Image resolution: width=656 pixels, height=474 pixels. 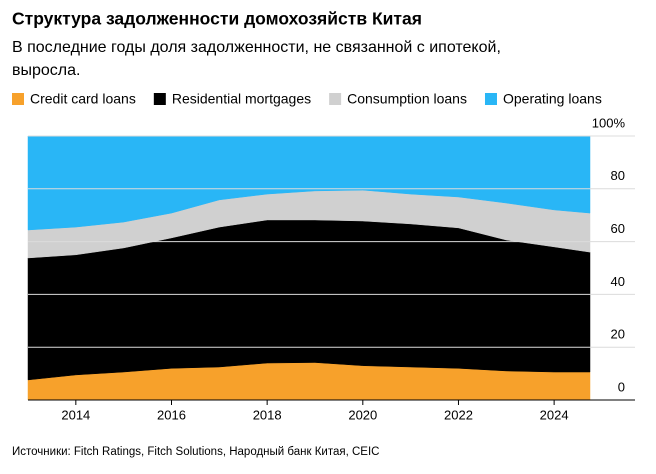 I want to click on y-tick-label: 60, so click(x=618, y=228).